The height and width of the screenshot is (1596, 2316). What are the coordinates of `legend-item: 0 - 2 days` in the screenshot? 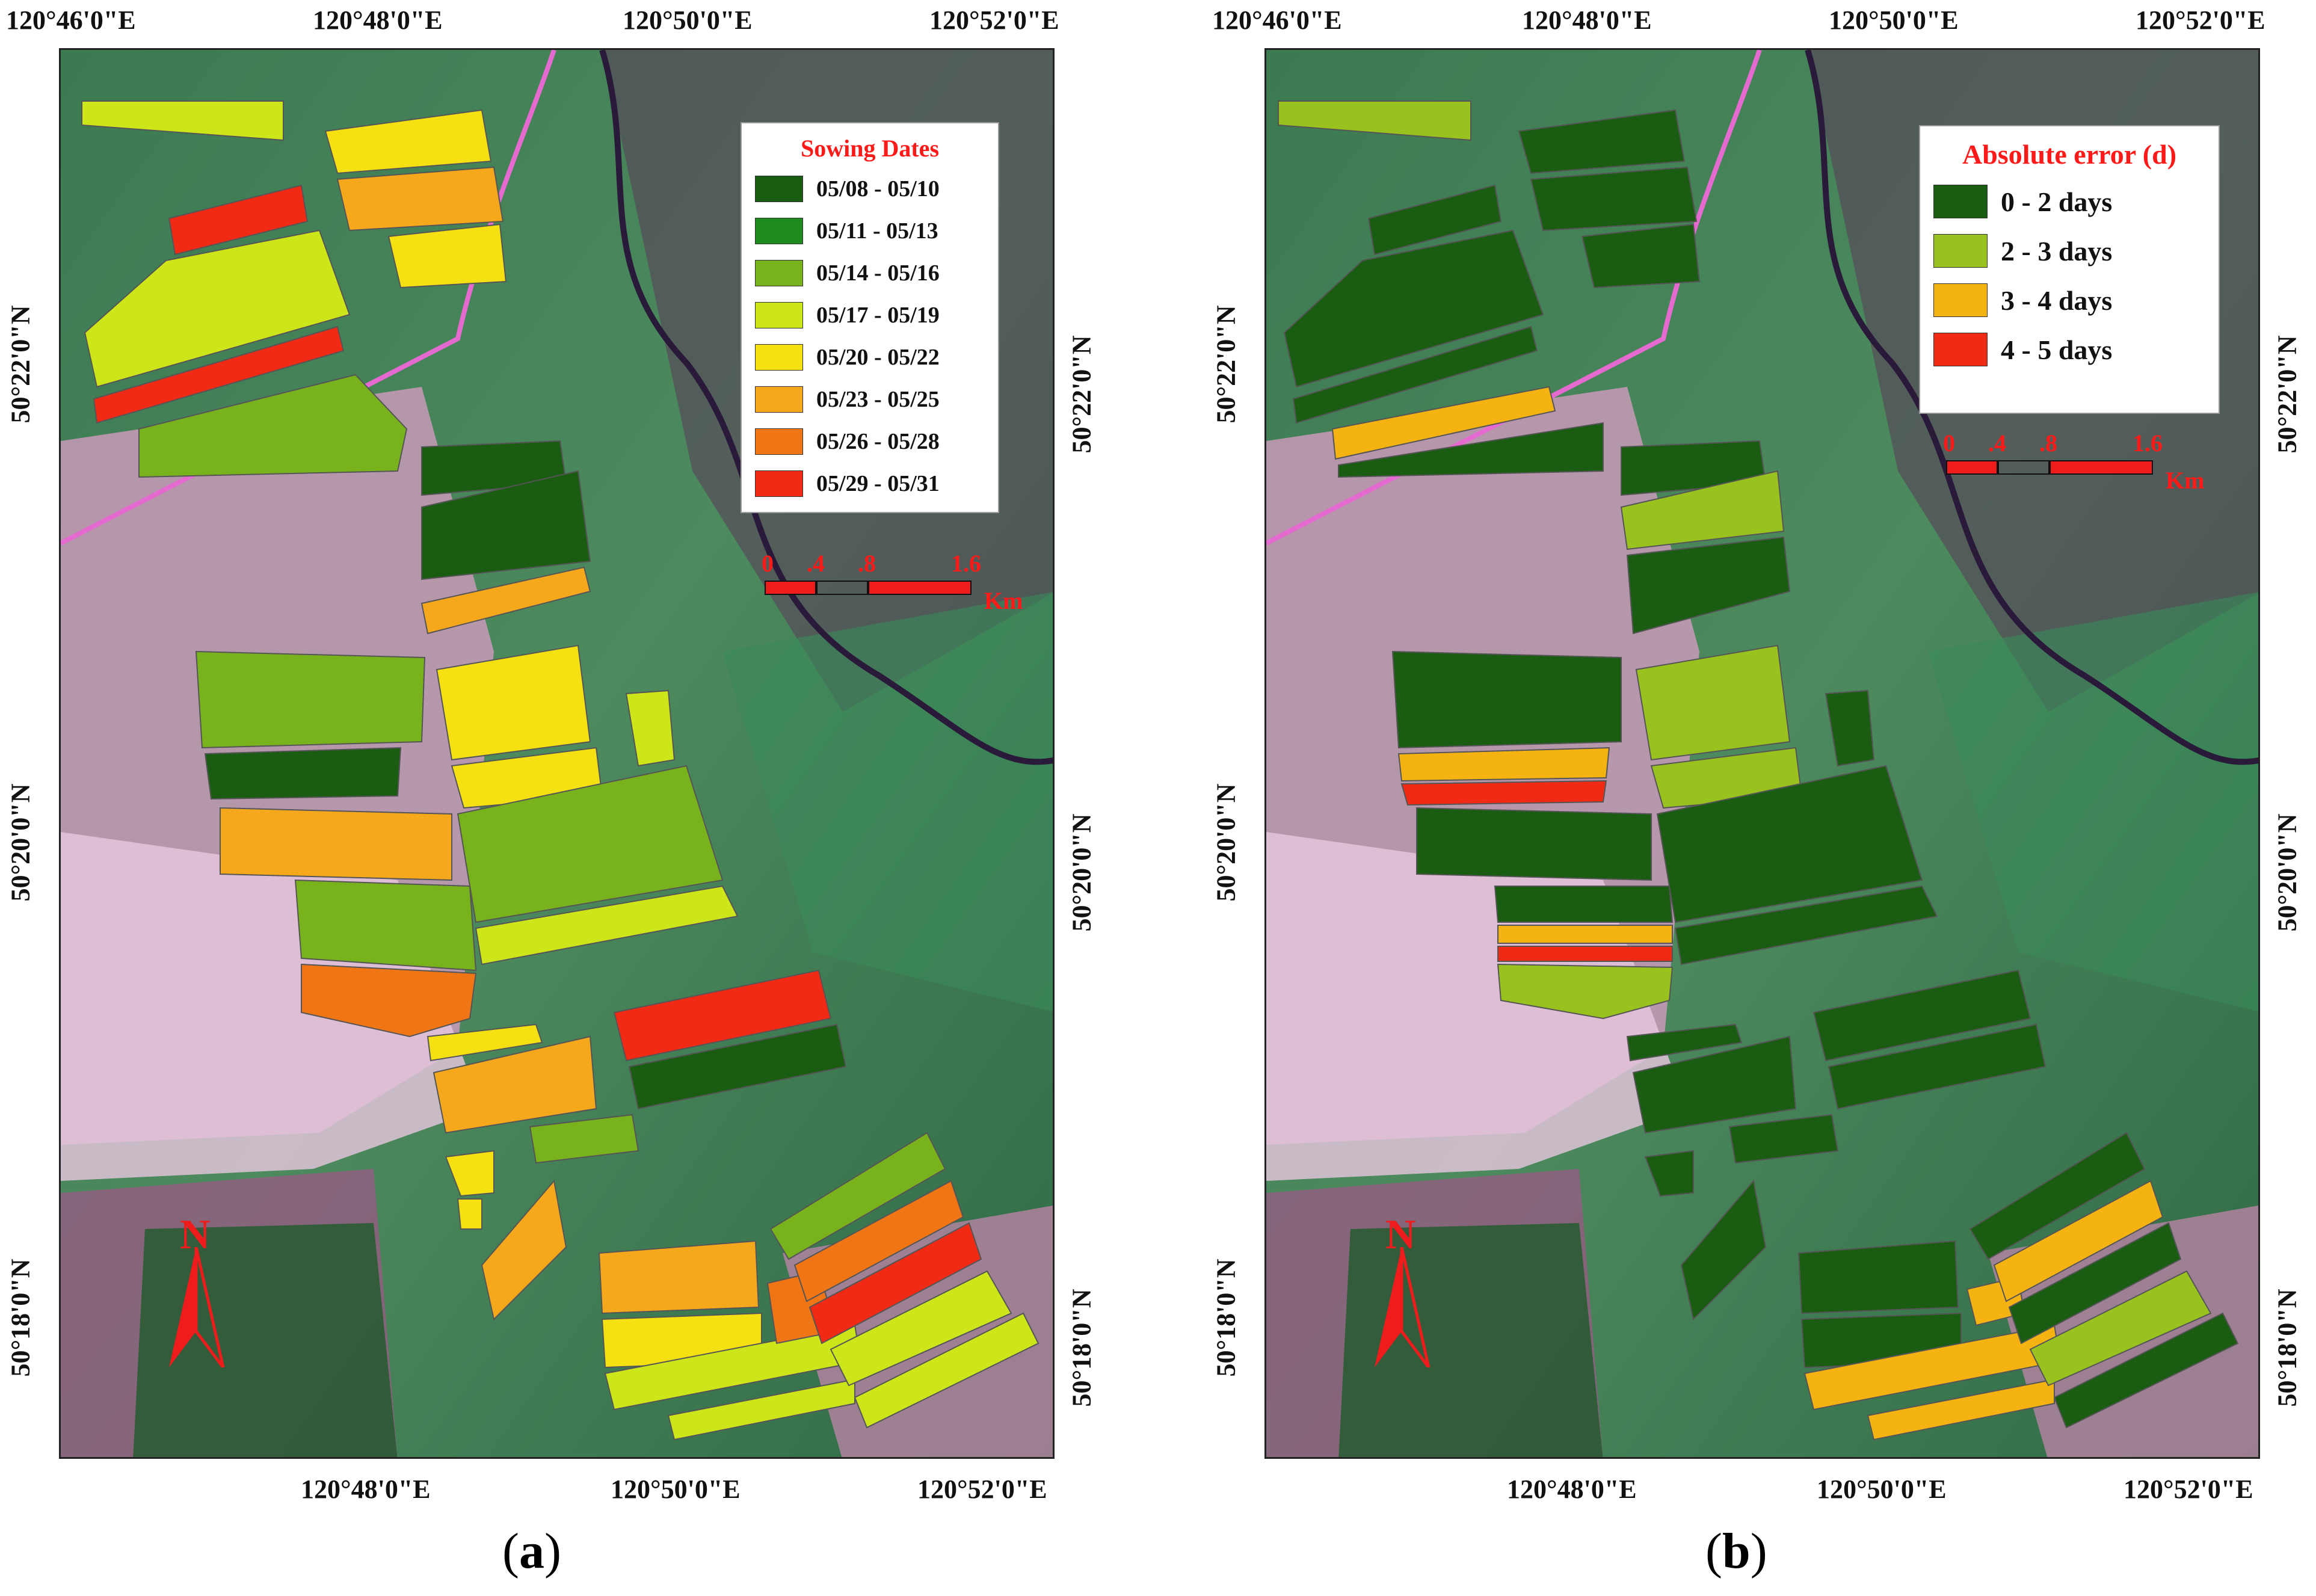 It's located at (2069, 201).